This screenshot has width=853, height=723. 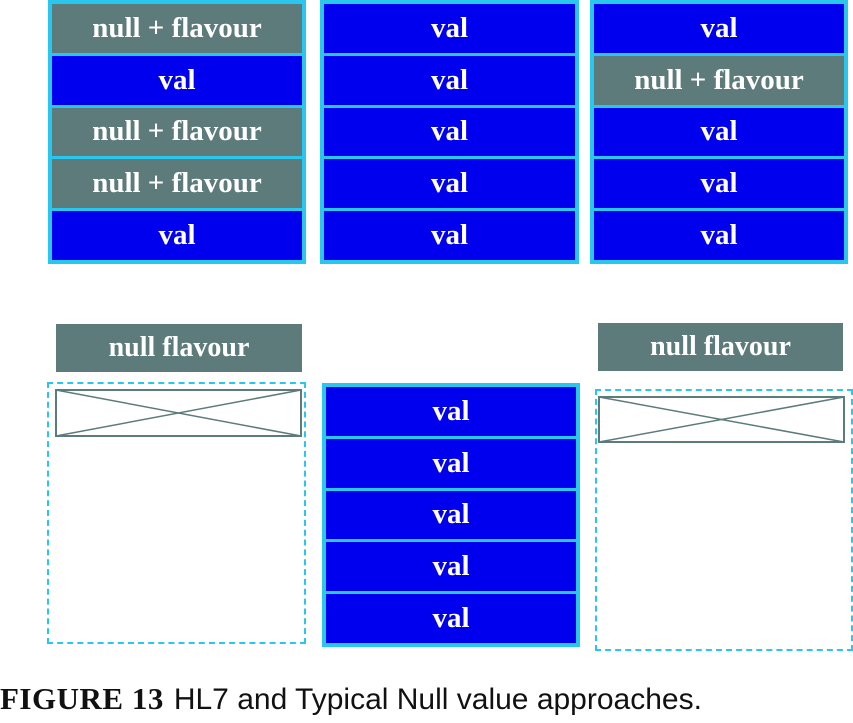 What do you see at coordinates (720, 347) in the screenshot?
I see `null-flavour-label-right: null flavour` at bounding box center [720, 347].